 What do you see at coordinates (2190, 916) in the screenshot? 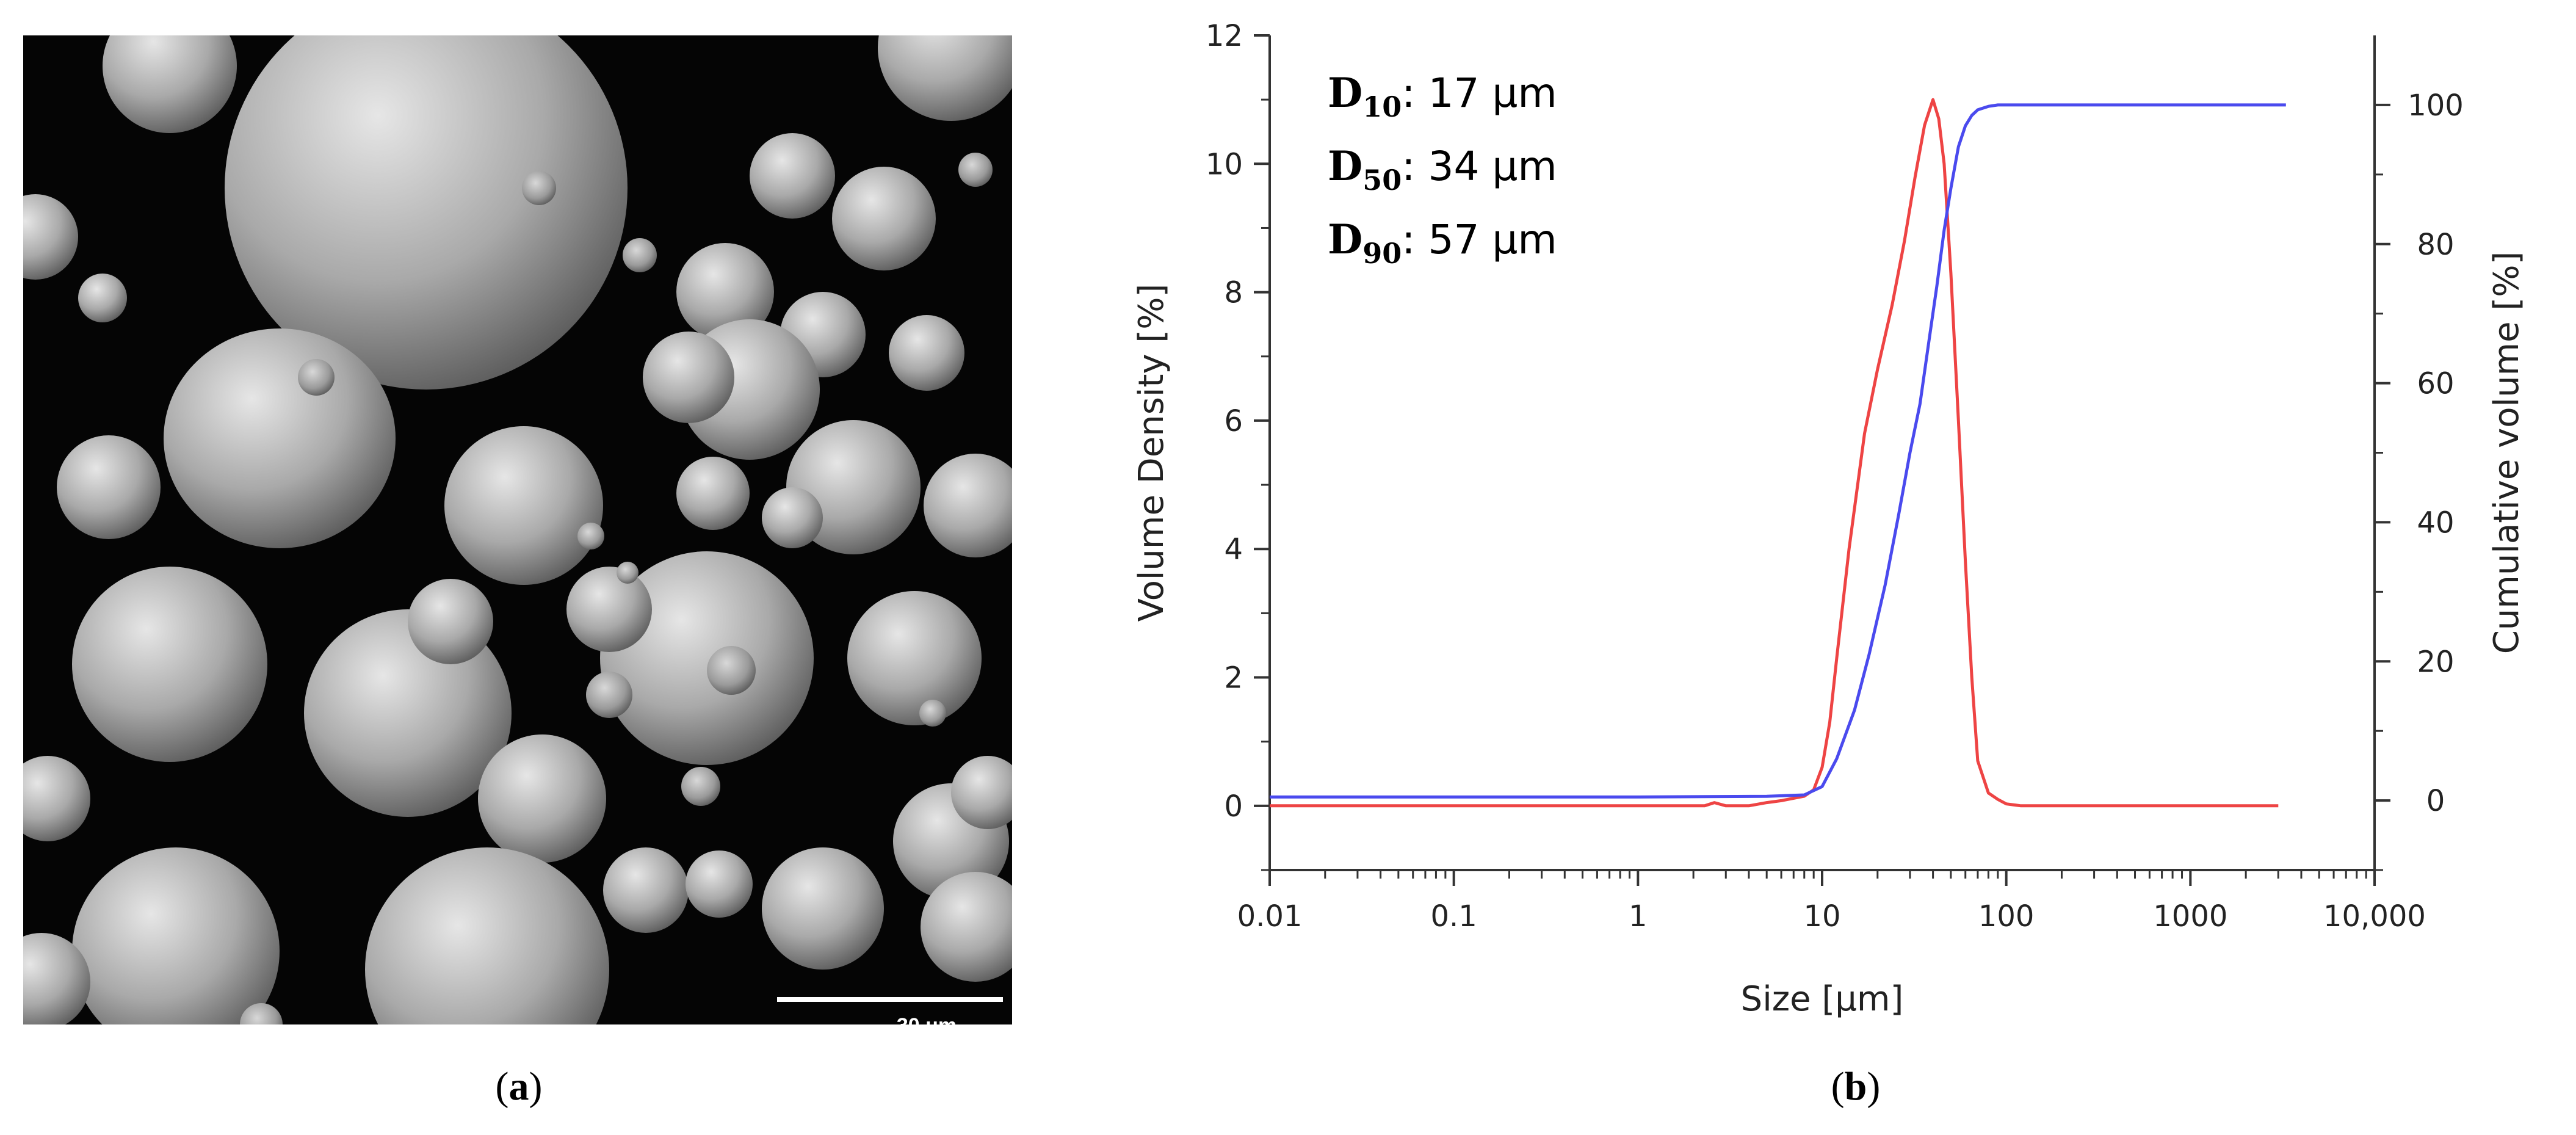
I see `x-tick-label: 1000` at bounding box center [2190, 916].